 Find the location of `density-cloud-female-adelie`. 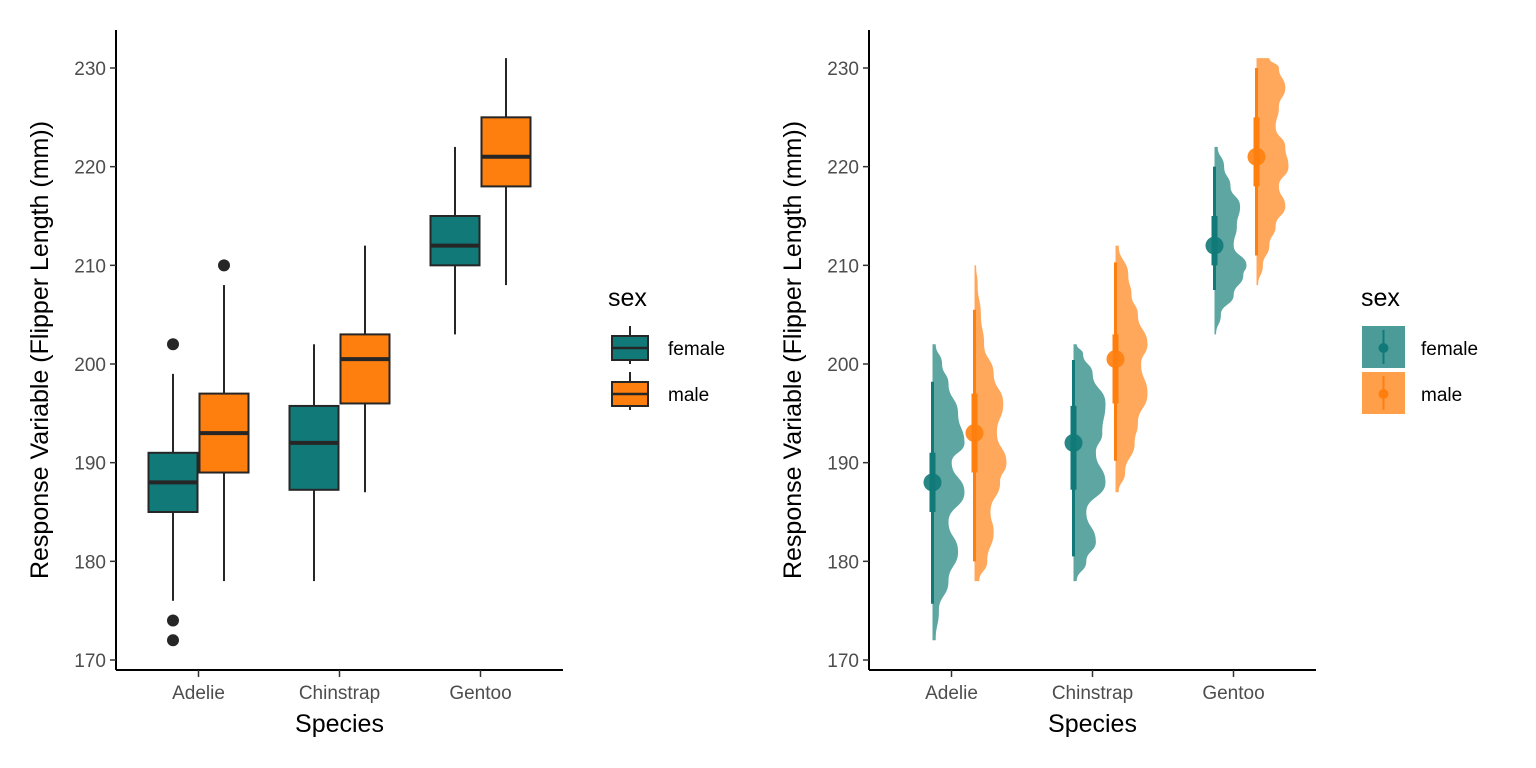

density-cloud-female-adelie is located at coordinates (948, 492).